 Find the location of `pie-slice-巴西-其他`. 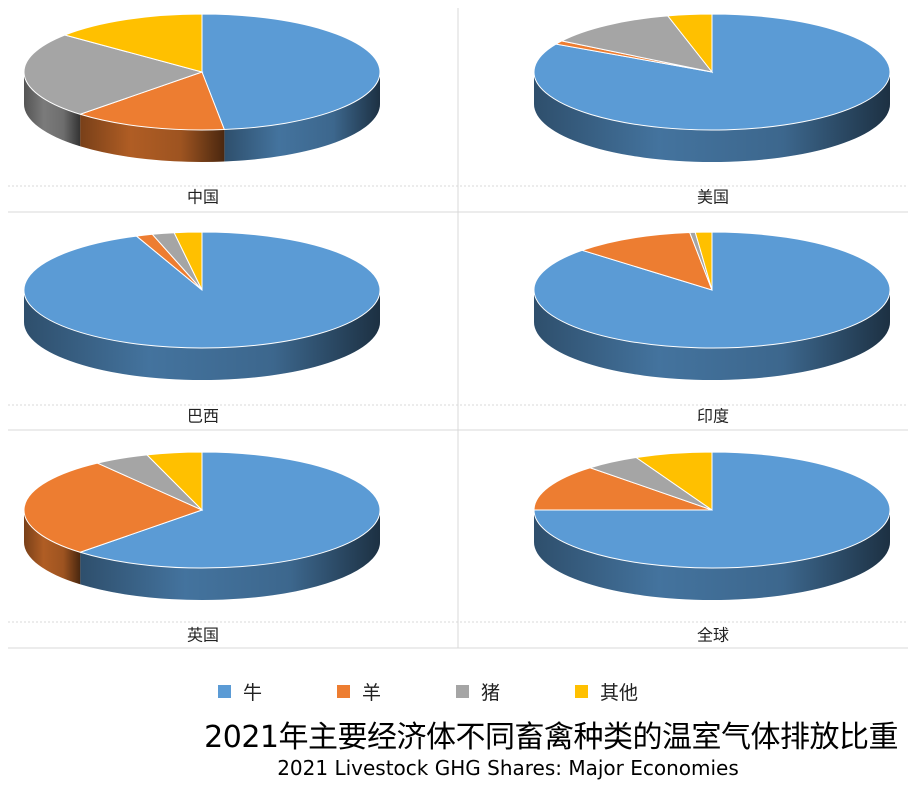

pie-slice-巴西-其他 is located at coordinates (188, 261).